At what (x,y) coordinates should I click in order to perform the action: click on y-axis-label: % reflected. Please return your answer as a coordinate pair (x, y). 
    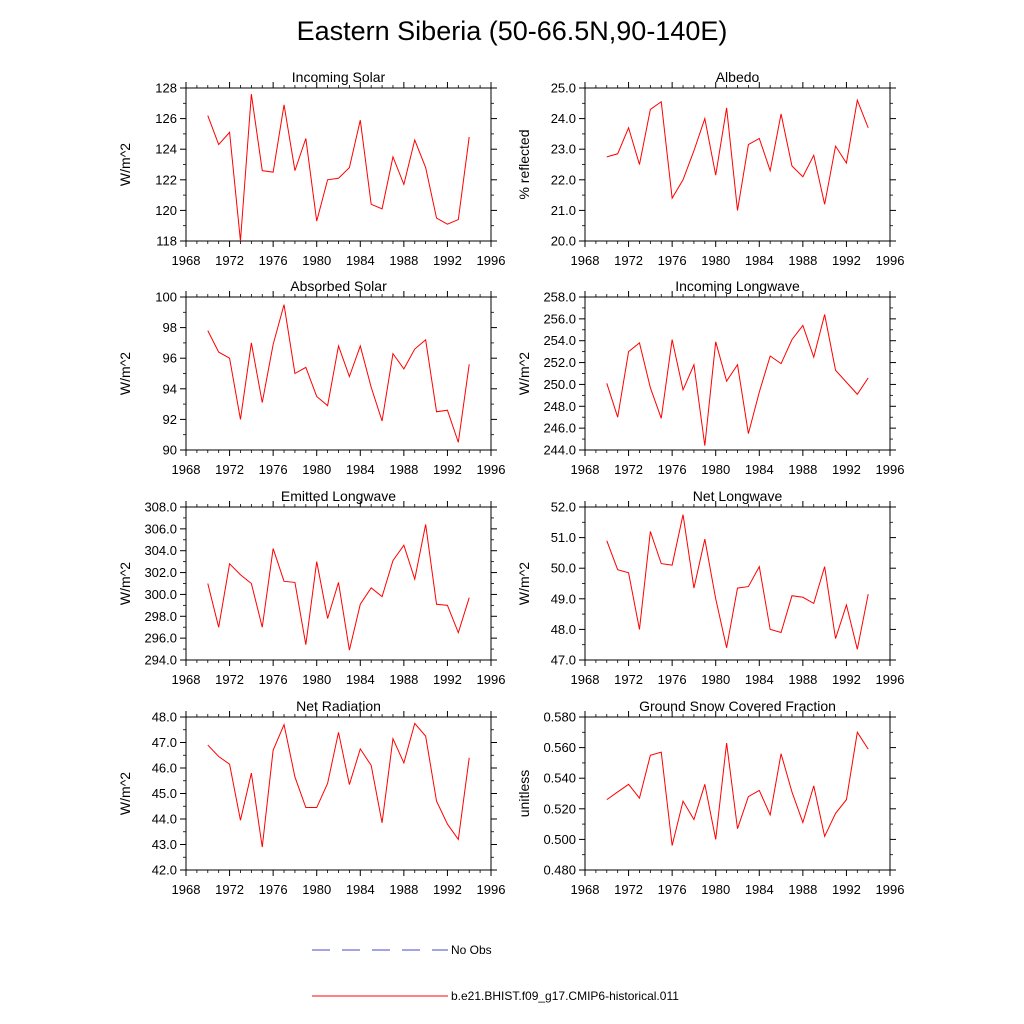
    Looking at the image, I should click on (524, 164).